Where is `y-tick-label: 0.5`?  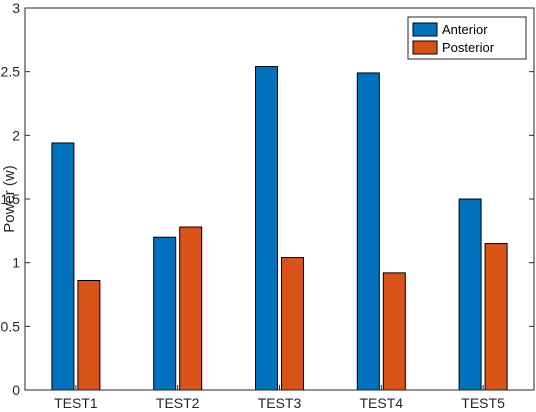
y-tick-label: 0.5 is located at coordinates (11, 326).